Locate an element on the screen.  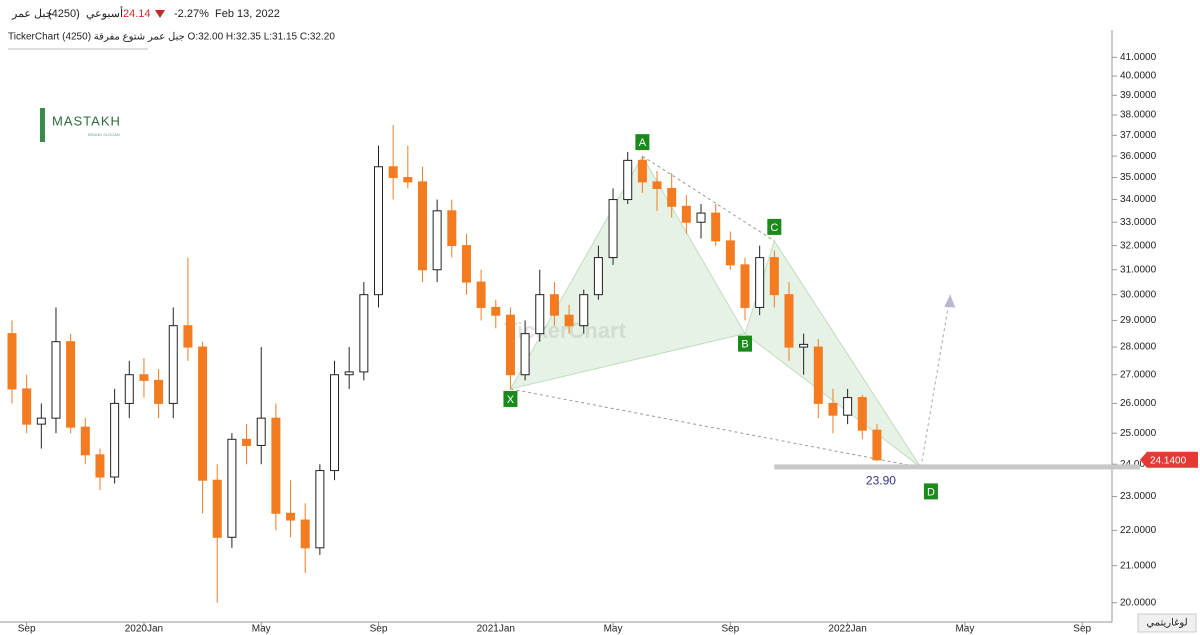
last-price-label: 24.1400 is located at coordinates (1168, 460).